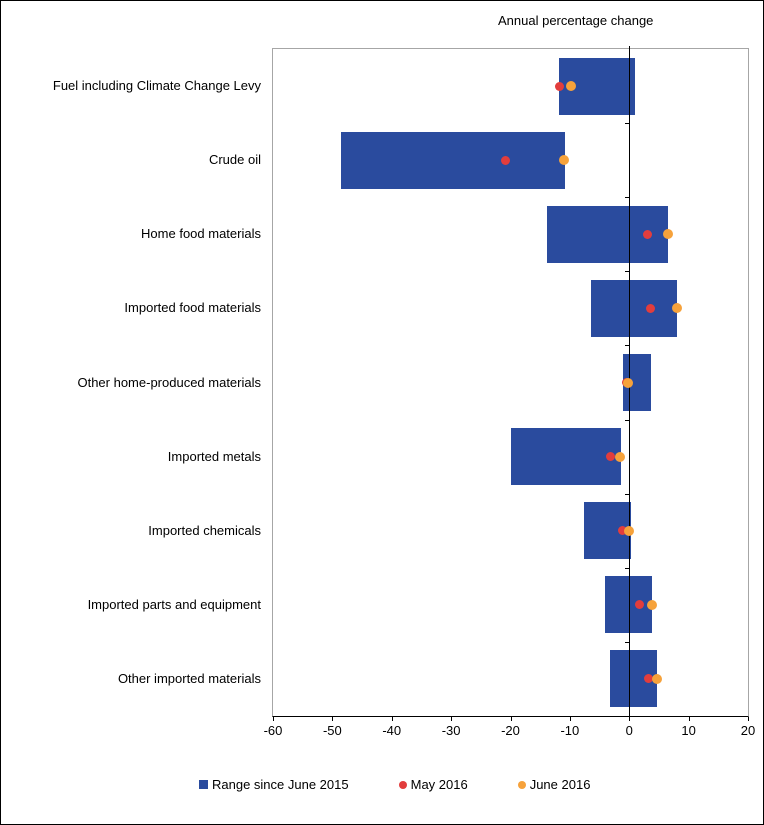 The height and width of the screenshot is (825, 764). I want to click on legend-item-range: Range since June 2015, so click(274, 784).